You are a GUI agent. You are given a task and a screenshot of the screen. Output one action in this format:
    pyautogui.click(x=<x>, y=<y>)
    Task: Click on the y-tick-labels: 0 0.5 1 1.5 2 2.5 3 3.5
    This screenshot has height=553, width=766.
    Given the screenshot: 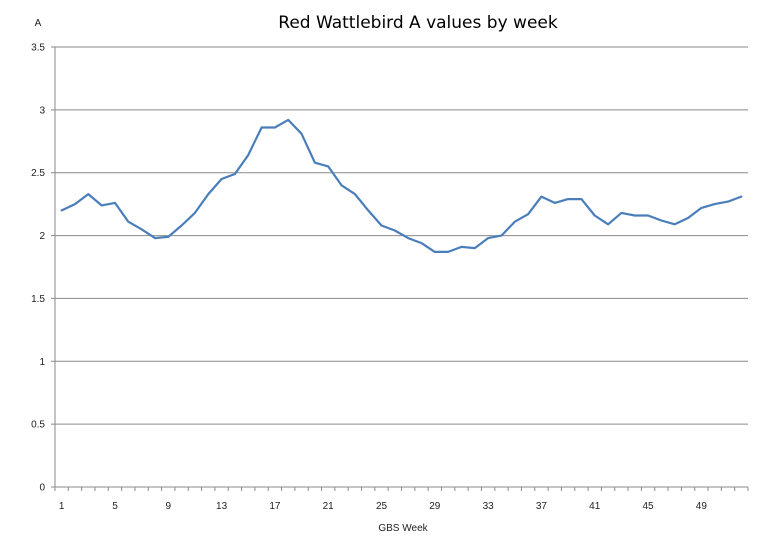 What is the action you would take?
    pyautogui.click(x=43, y=268)
    